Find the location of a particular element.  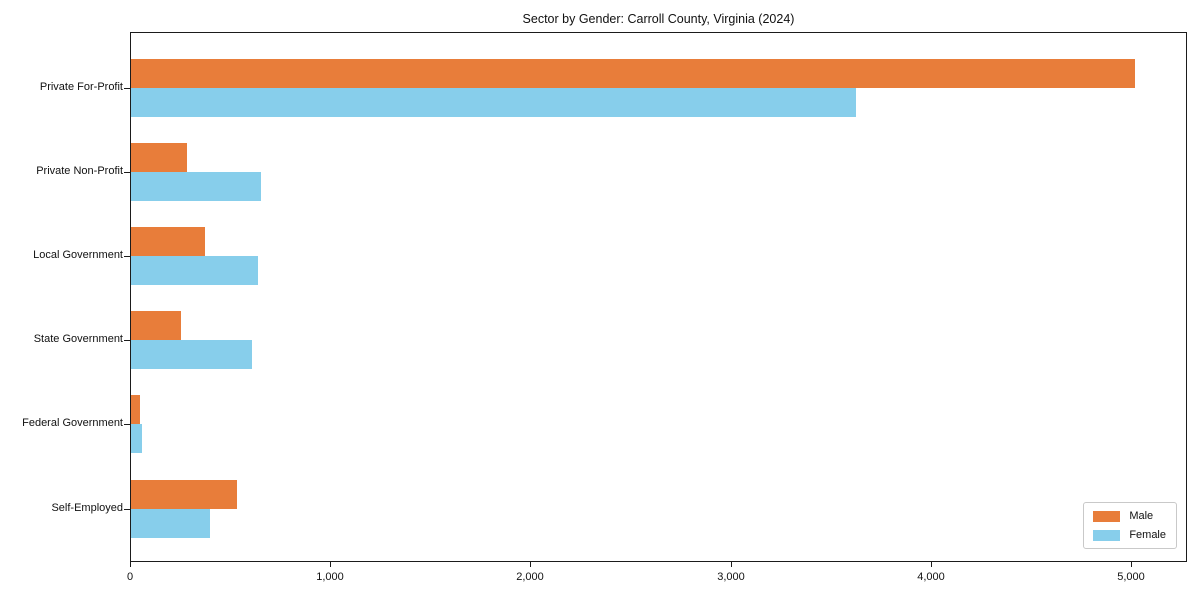

bar-male-state-government is located at coordinates (156, 326).